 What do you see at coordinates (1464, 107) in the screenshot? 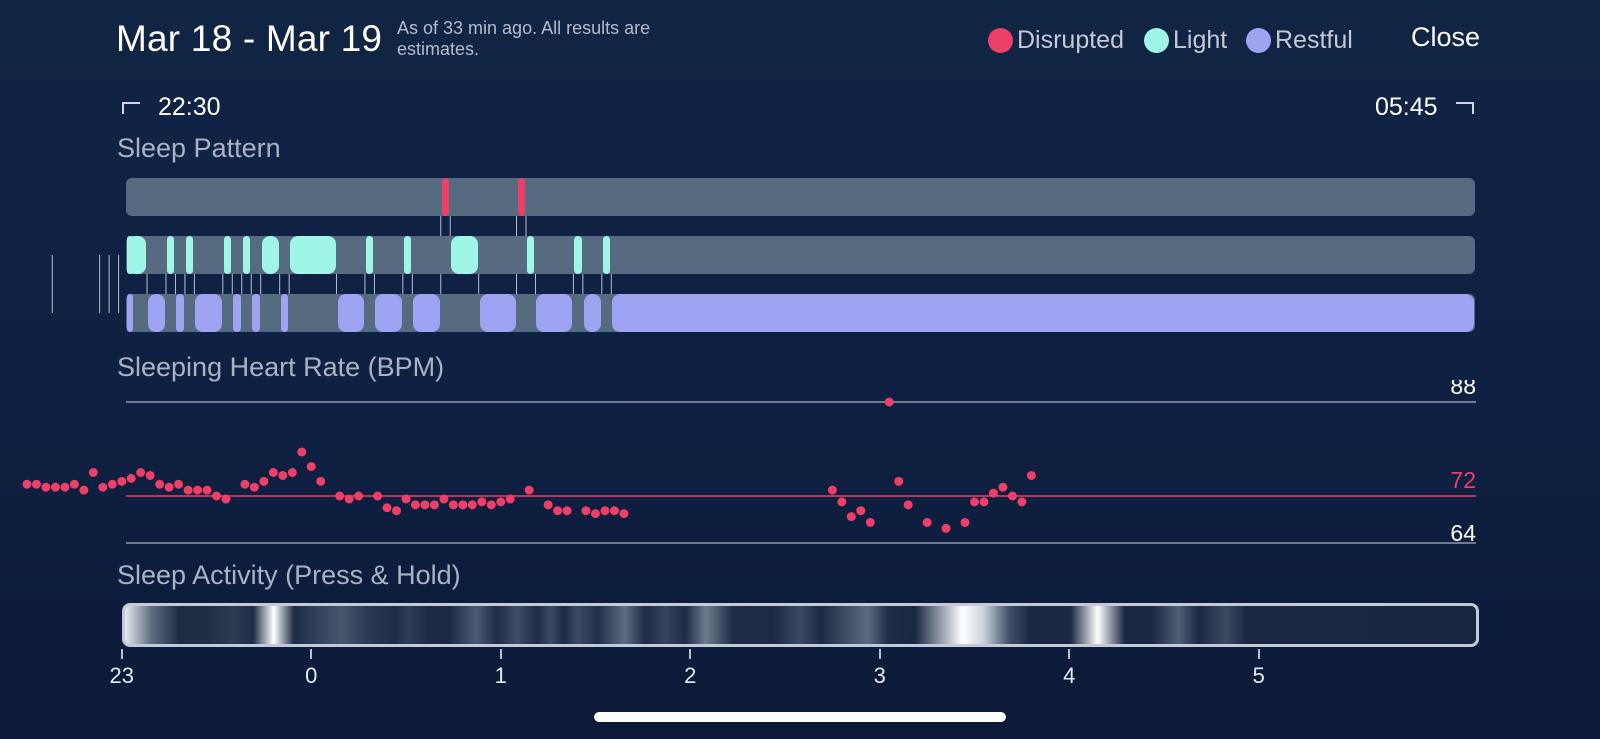
I see `end-bracket-icon` at bounding box center [1464, 107].